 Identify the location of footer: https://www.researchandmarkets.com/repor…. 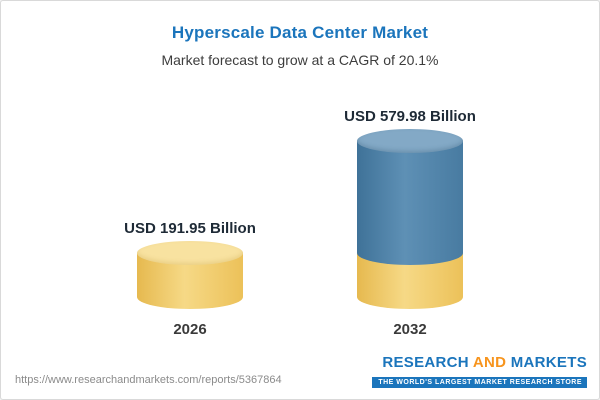
(301, 371).